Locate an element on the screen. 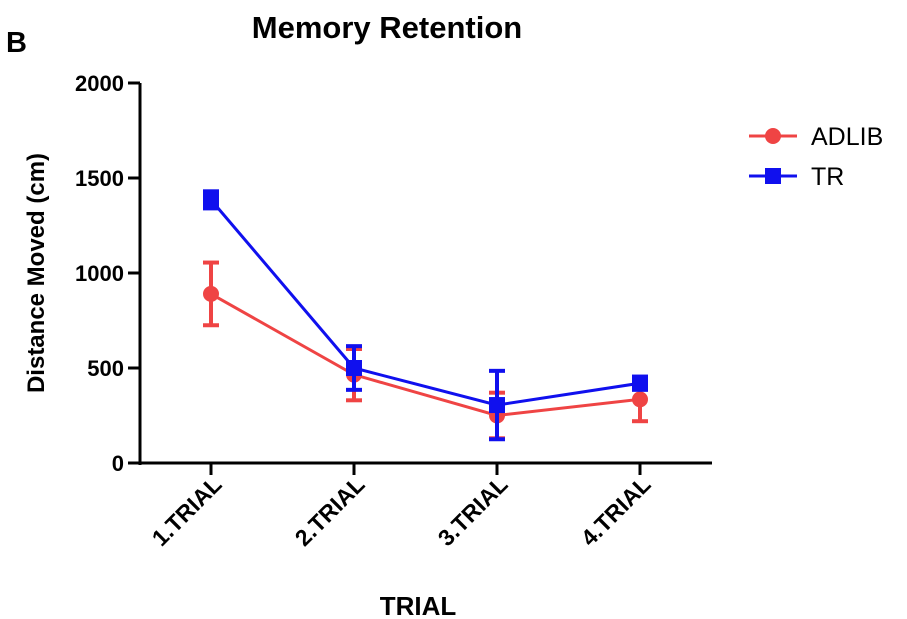 The image size is (907, 619). legend-item-tr: TR is located at coordinates (796, 177).